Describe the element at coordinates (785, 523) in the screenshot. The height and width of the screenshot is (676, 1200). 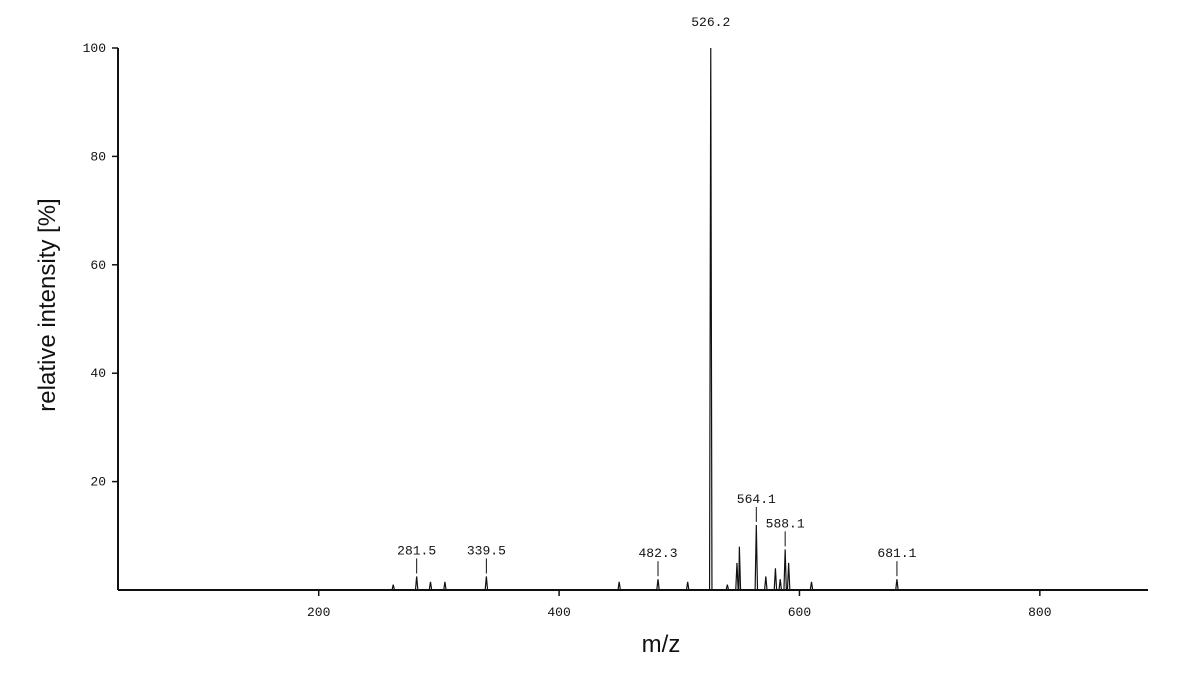
I see `peak-label: 588.1` at that location.